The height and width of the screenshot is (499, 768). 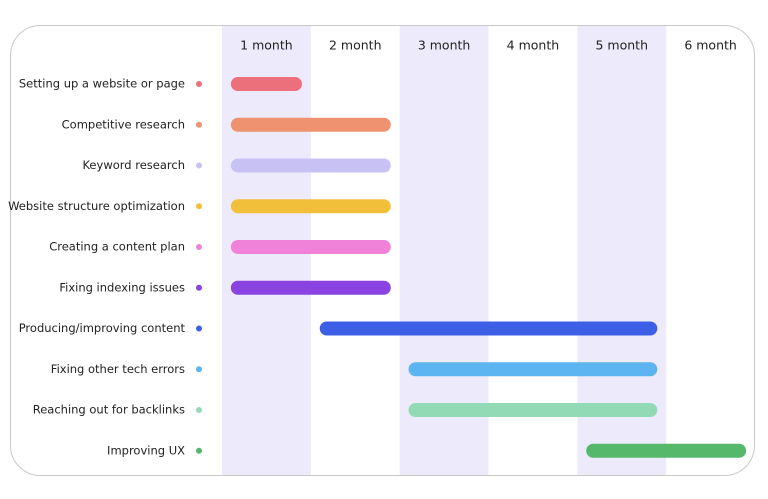 I want to click on task-label: Creating a content plan, so click(x=117, y=247).